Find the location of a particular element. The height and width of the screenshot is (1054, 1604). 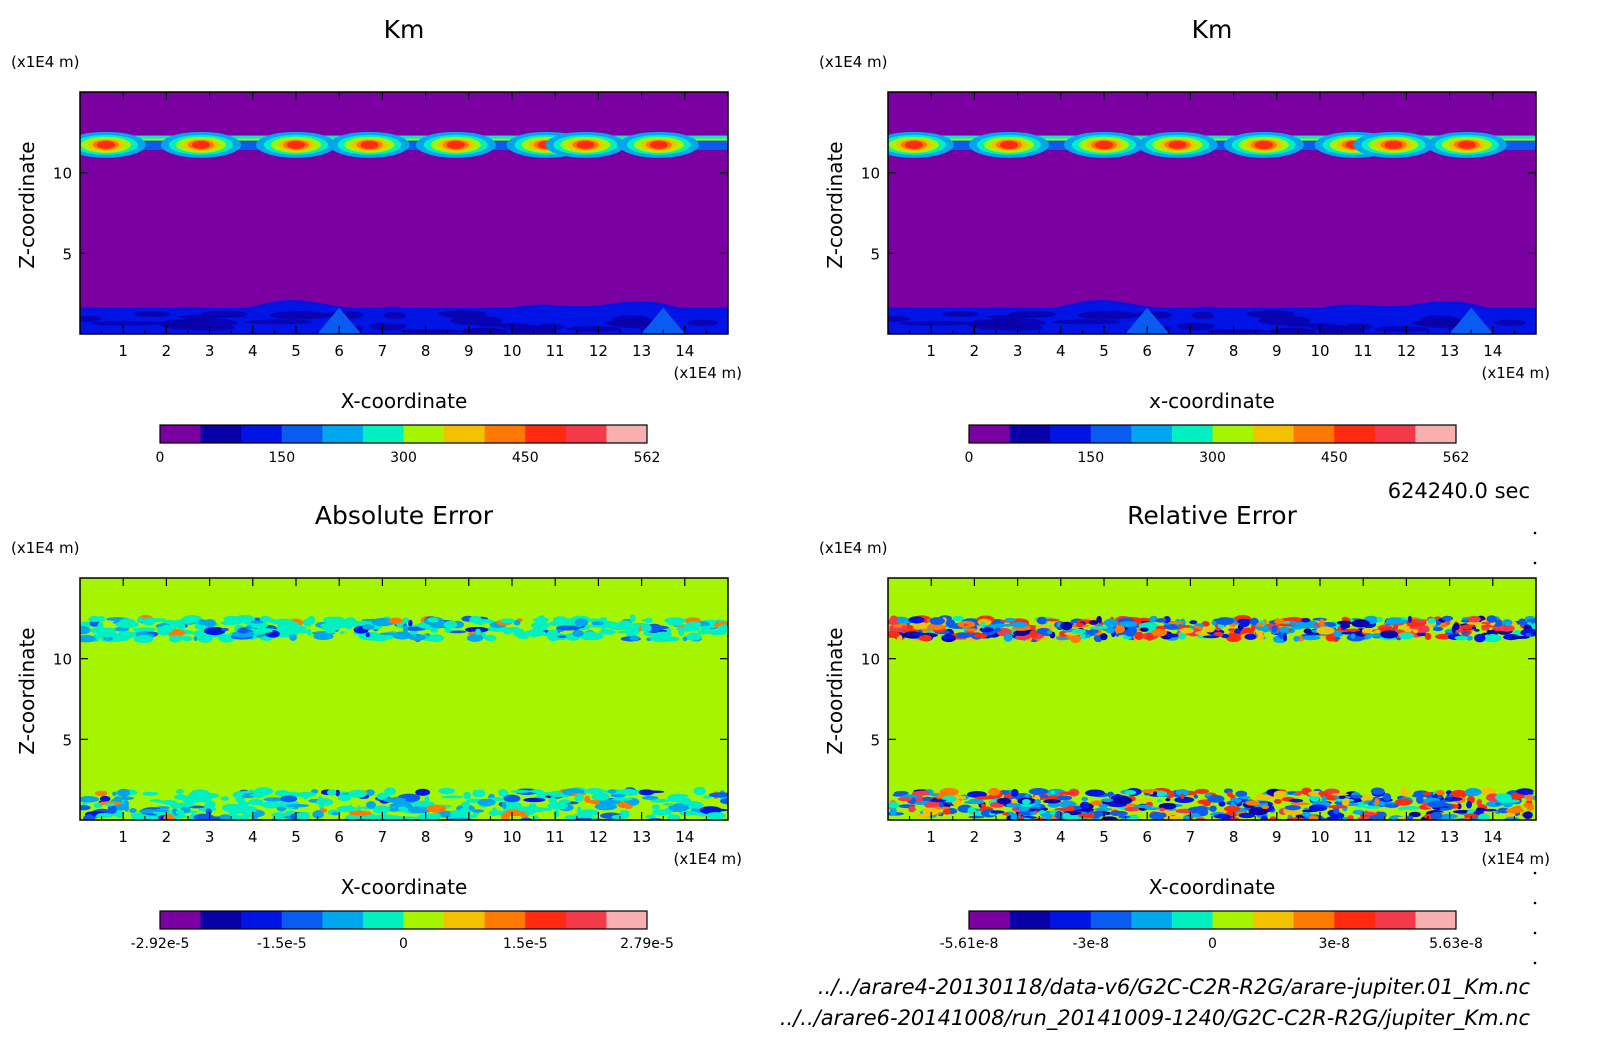

colorbar-tick-label: 2.79e-5 is located at coordinates (647, 944).